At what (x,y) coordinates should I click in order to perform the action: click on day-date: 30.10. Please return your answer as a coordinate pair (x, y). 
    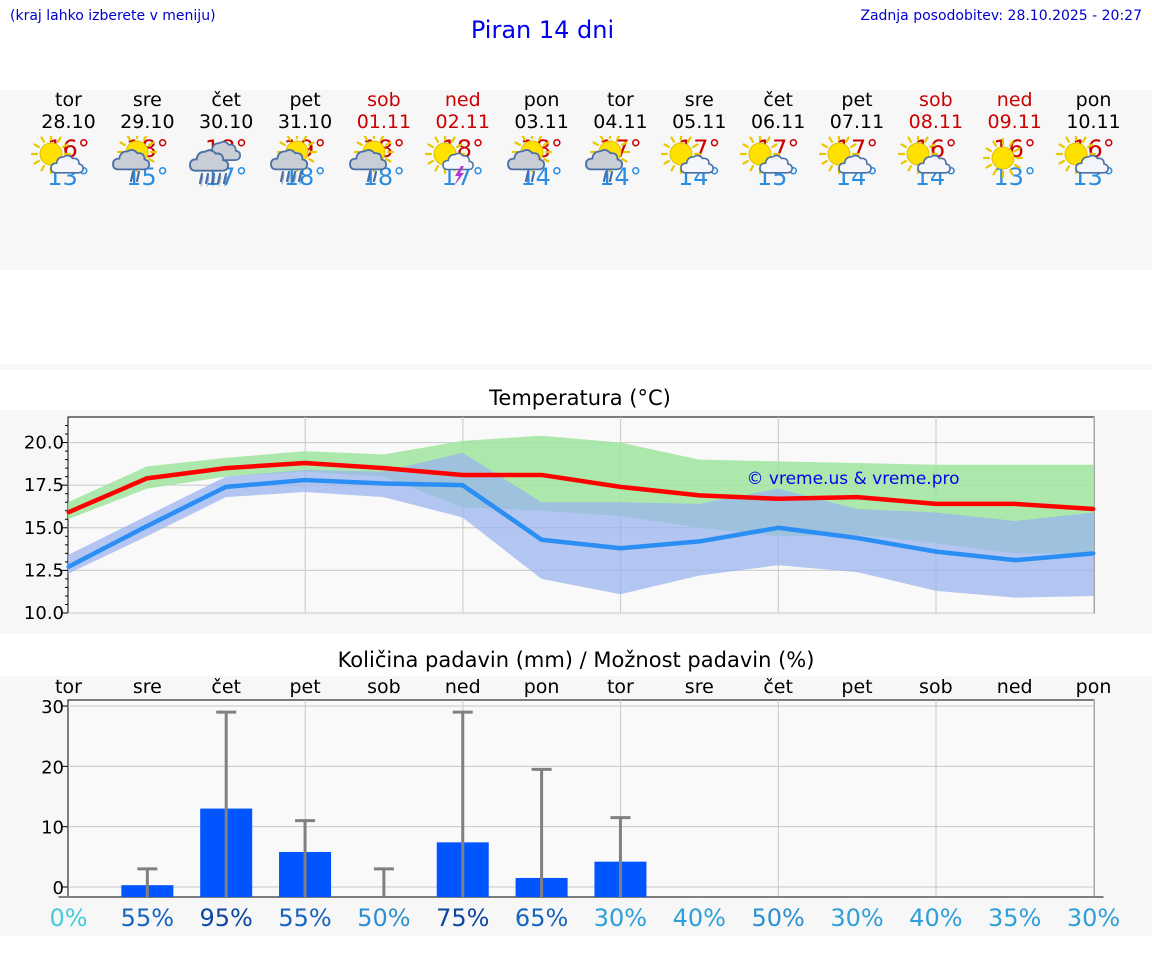
    Looking at the image, I should click on (226, 122).